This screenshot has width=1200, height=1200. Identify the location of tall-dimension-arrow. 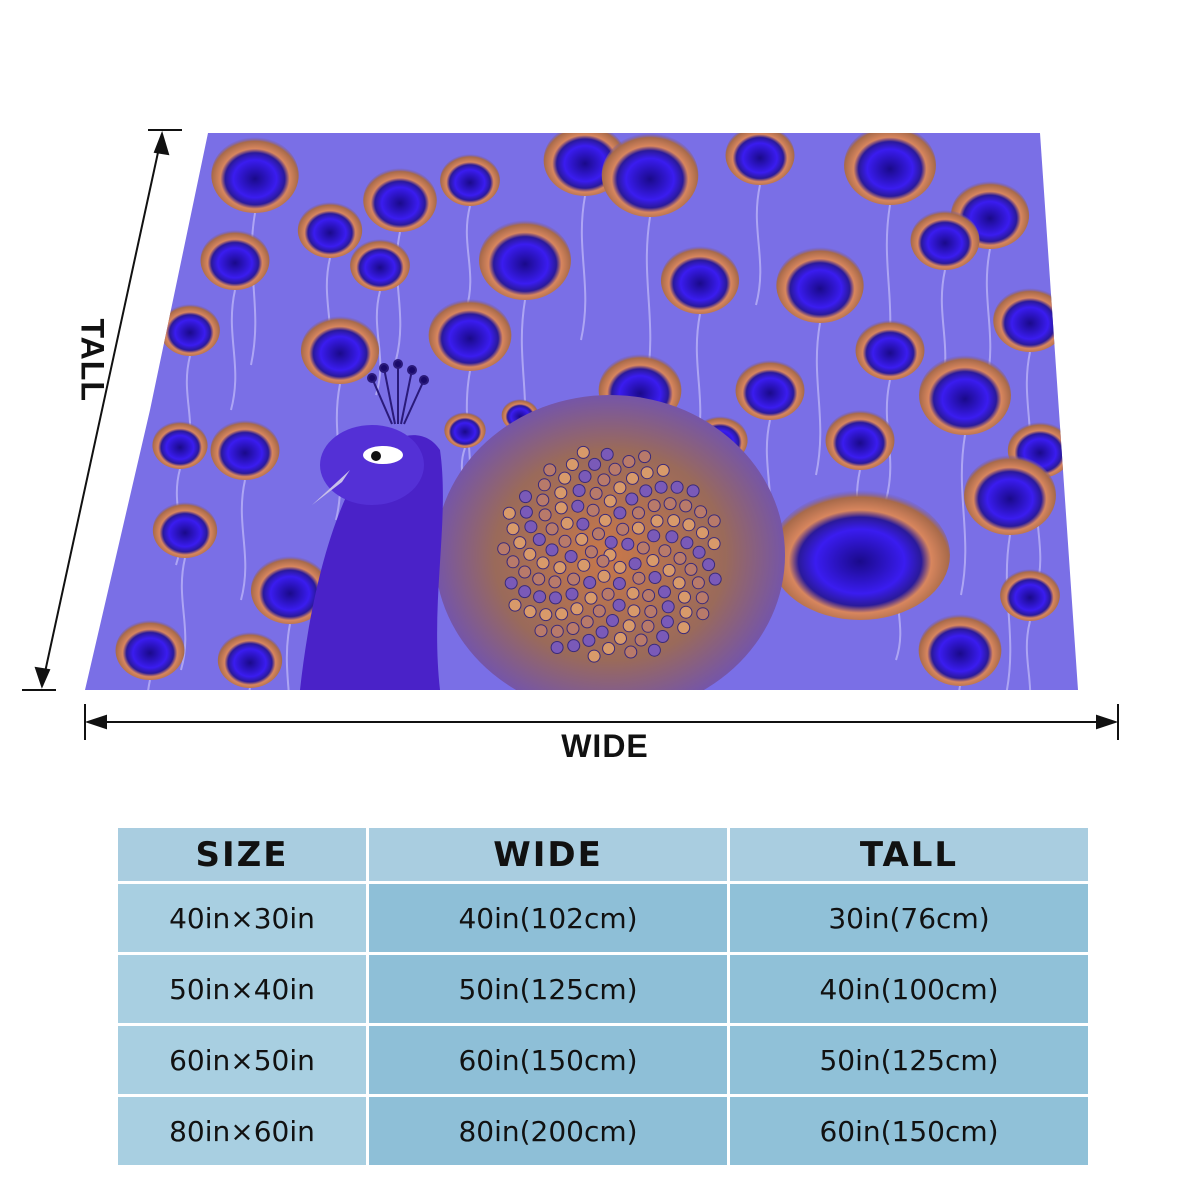
(102, 410).